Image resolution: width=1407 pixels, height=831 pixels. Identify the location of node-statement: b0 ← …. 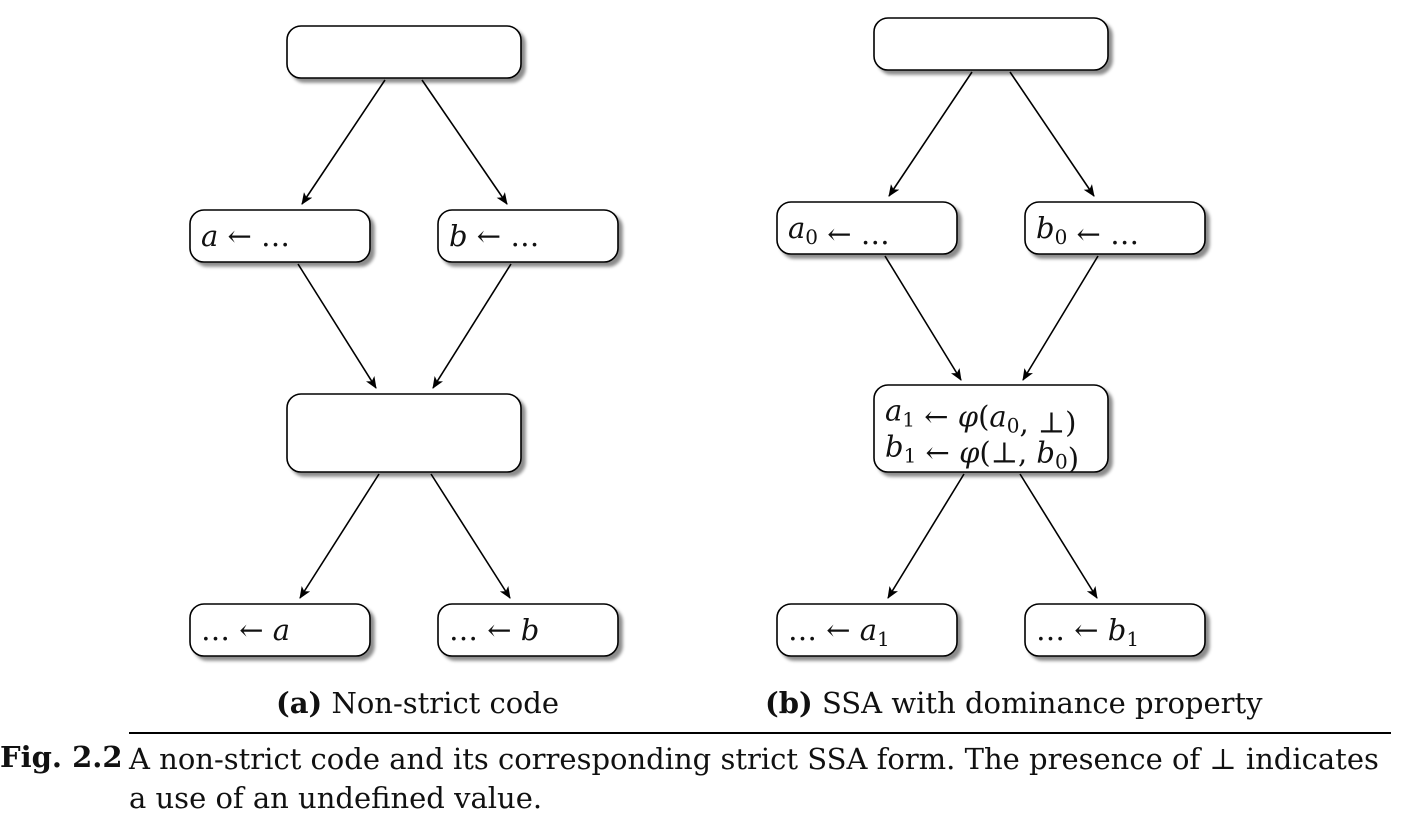
(1087, 231).